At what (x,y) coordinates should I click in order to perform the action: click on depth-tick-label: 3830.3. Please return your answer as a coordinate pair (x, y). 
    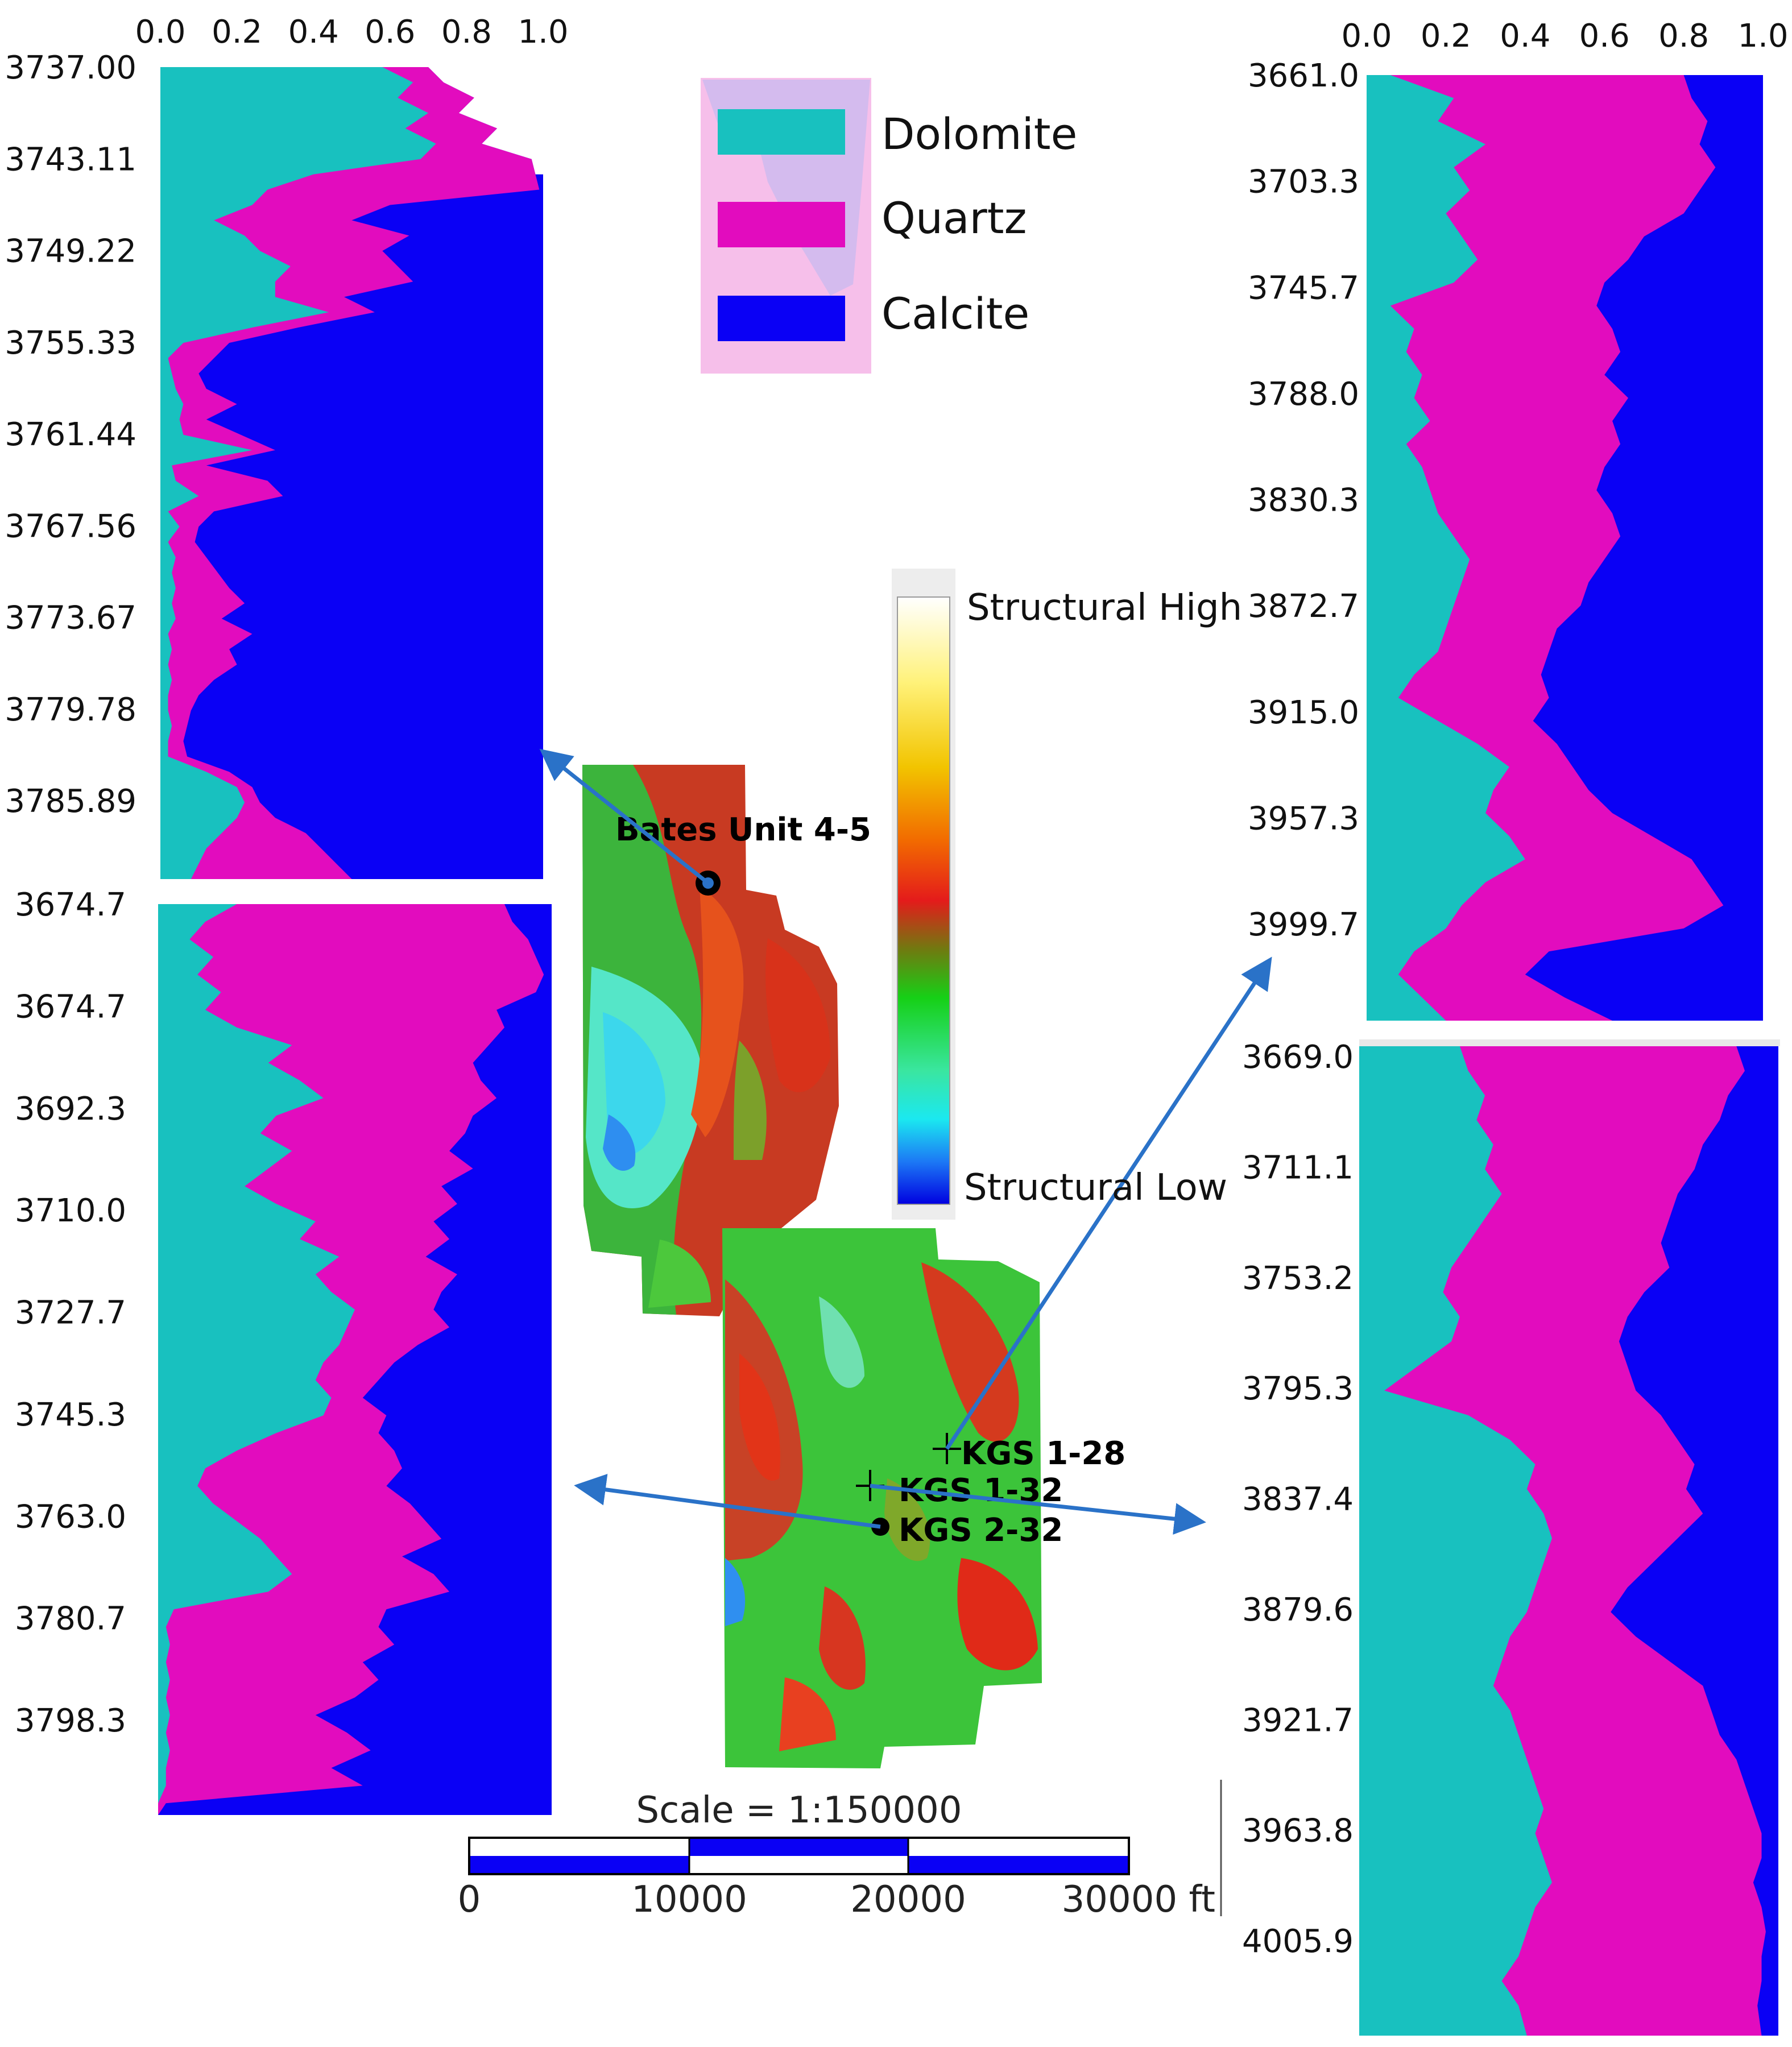
    Looking at the image, I should click on (1304, 500).